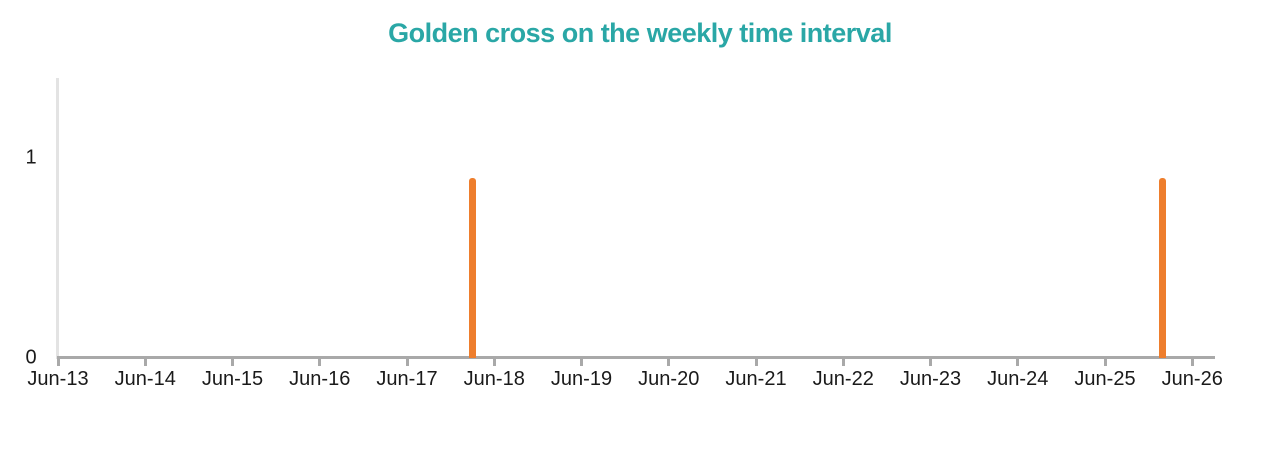 The height and width of the screenshot is (451, 1280). Describe the element at coordinates (1105, 379) in the screenshot. I see `x-axis-tick-label: Jun-25` at that location.